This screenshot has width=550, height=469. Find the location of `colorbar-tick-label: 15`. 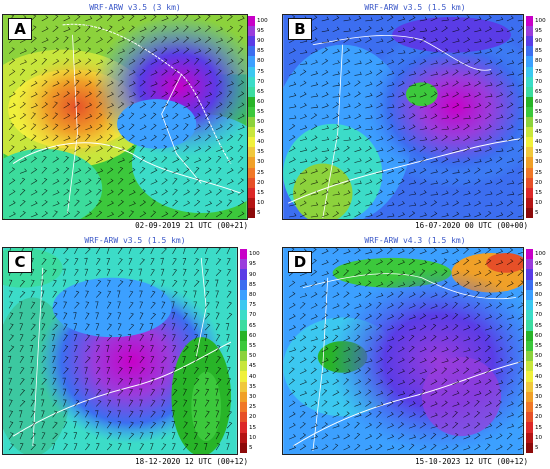

colorbar-tick-label: 15 is located at coordinates (253, 427).